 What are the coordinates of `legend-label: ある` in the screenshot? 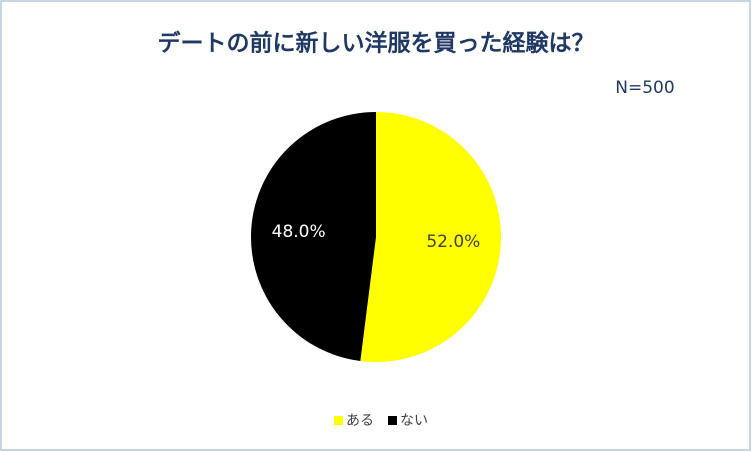 It's located at (360, 421).